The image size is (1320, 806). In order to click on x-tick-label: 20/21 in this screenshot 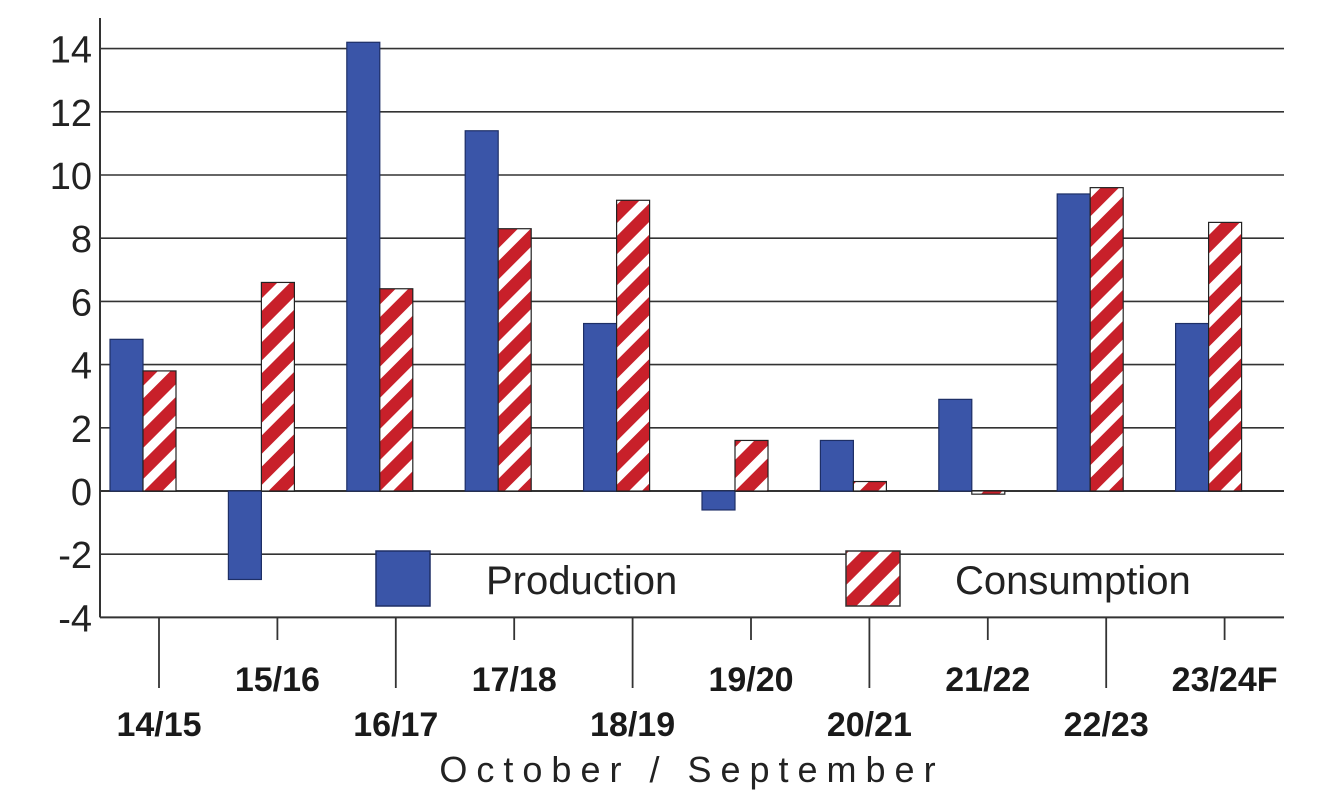, I will do `click(869, 725)`.